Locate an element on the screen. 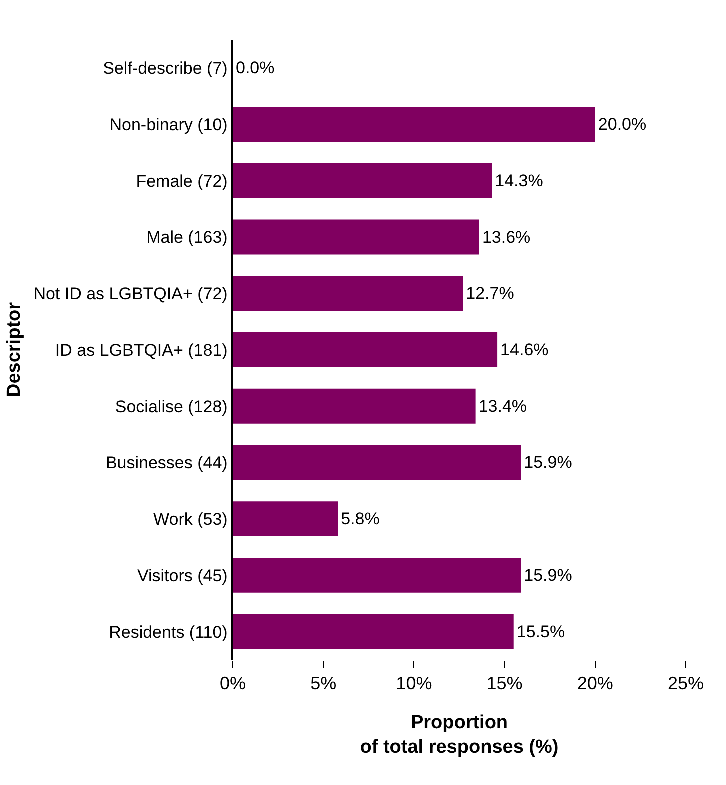 The width and height of the screenshot is (726, 785). x-tick-label: 5% is located at coordinates (323, 684).